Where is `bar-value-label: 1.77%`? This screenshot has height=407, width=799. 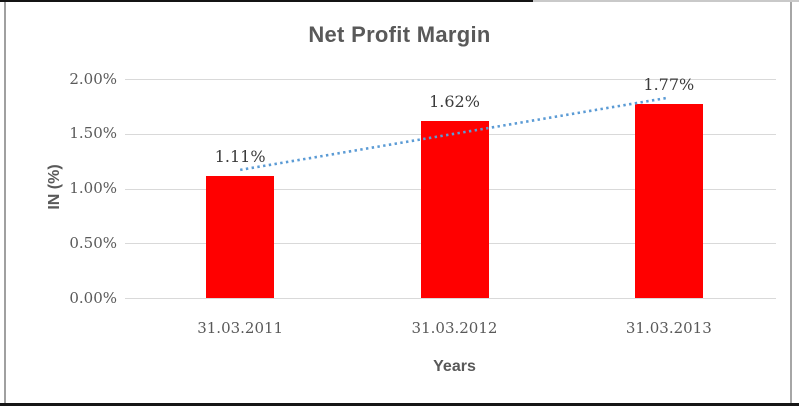 bar-value-label: 1.77% is located at coordinates (669, 85).